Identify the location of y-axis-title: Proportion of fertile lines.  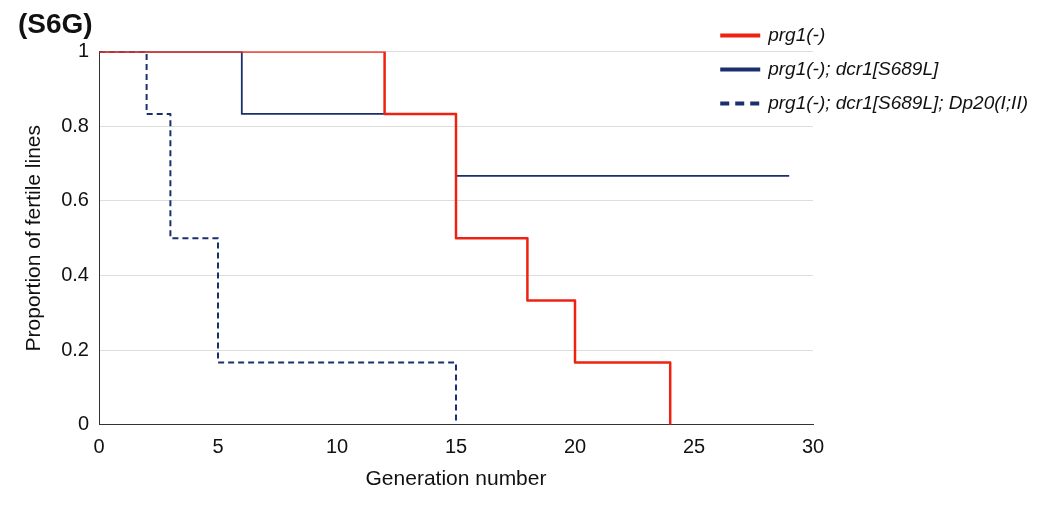
(33, 238).